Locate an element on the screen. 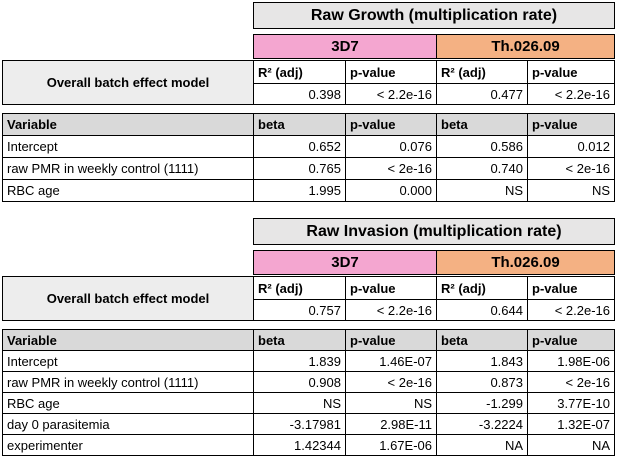  variable-value: 1.32E-07 is located at coordinates (571, 424).